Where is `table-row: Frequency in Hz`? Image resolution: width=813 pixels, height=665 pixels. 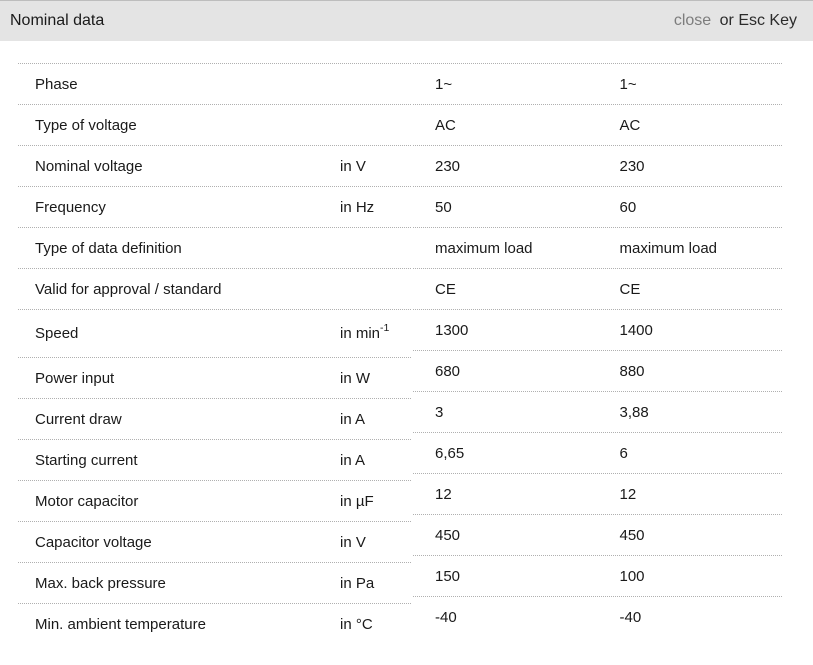
table-row: Frequency in Hz is located at coordinates (214, 206).